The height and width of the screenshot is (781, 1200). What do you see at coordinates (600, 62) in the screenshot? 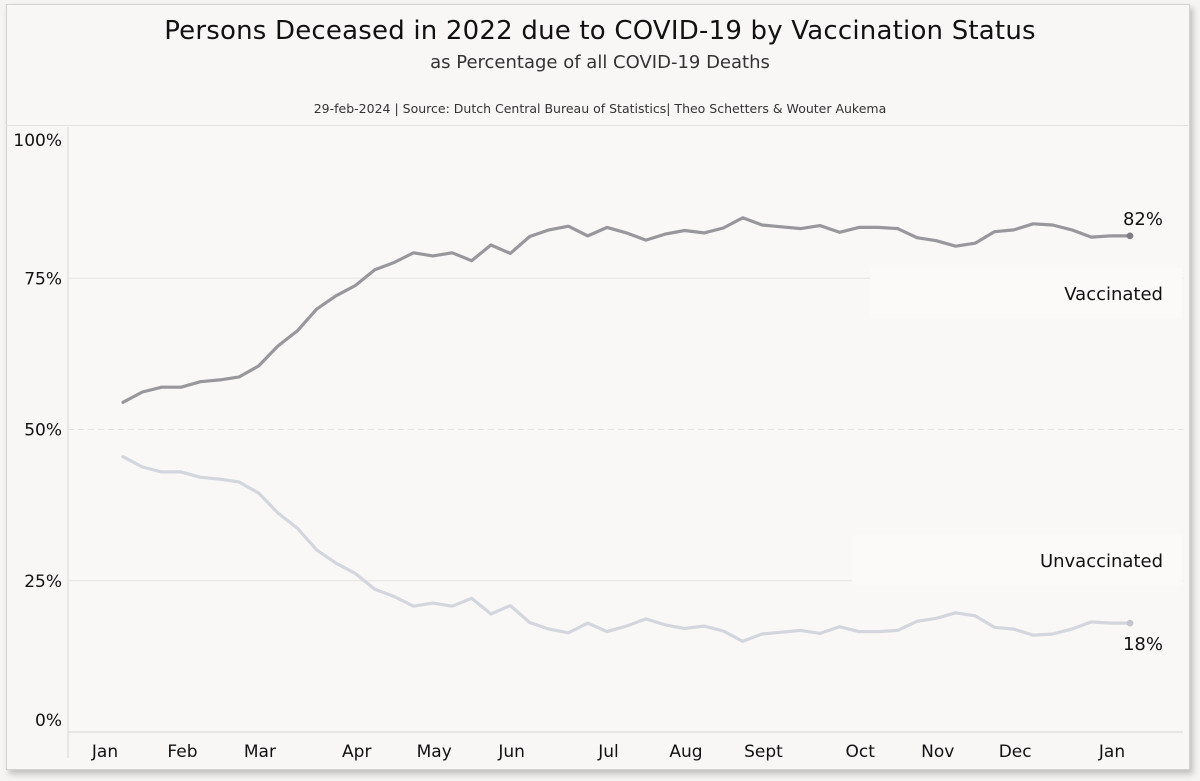
I see `chart-subtitle: as Percentage of all COVID-19 Deaths` at bounding box center [600, 62].